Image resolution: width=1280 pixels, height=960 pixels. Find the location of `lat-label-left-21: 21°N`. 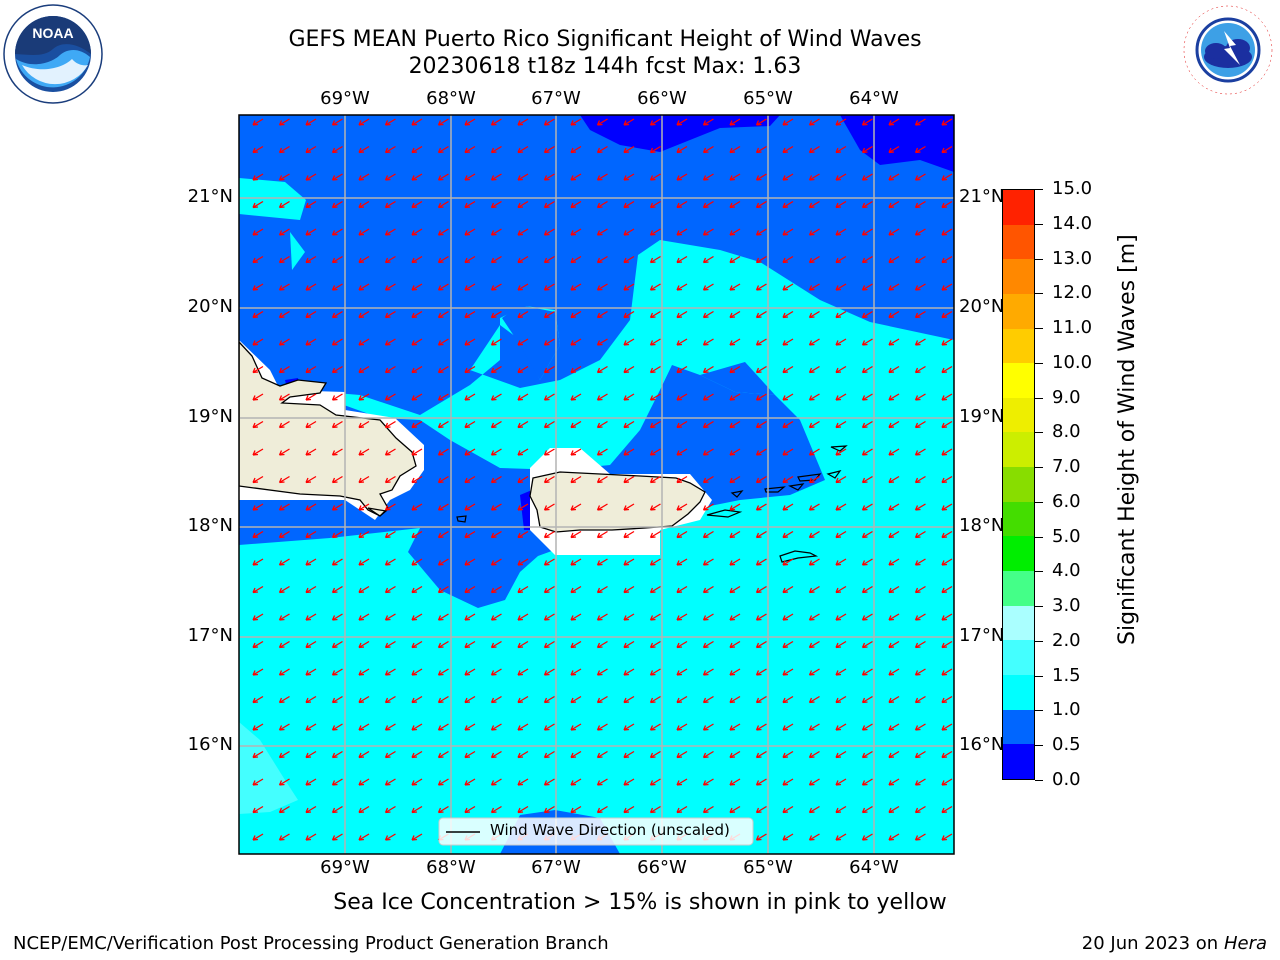

lat-label-left-21: 21°N is located at coordinates (210, 196).